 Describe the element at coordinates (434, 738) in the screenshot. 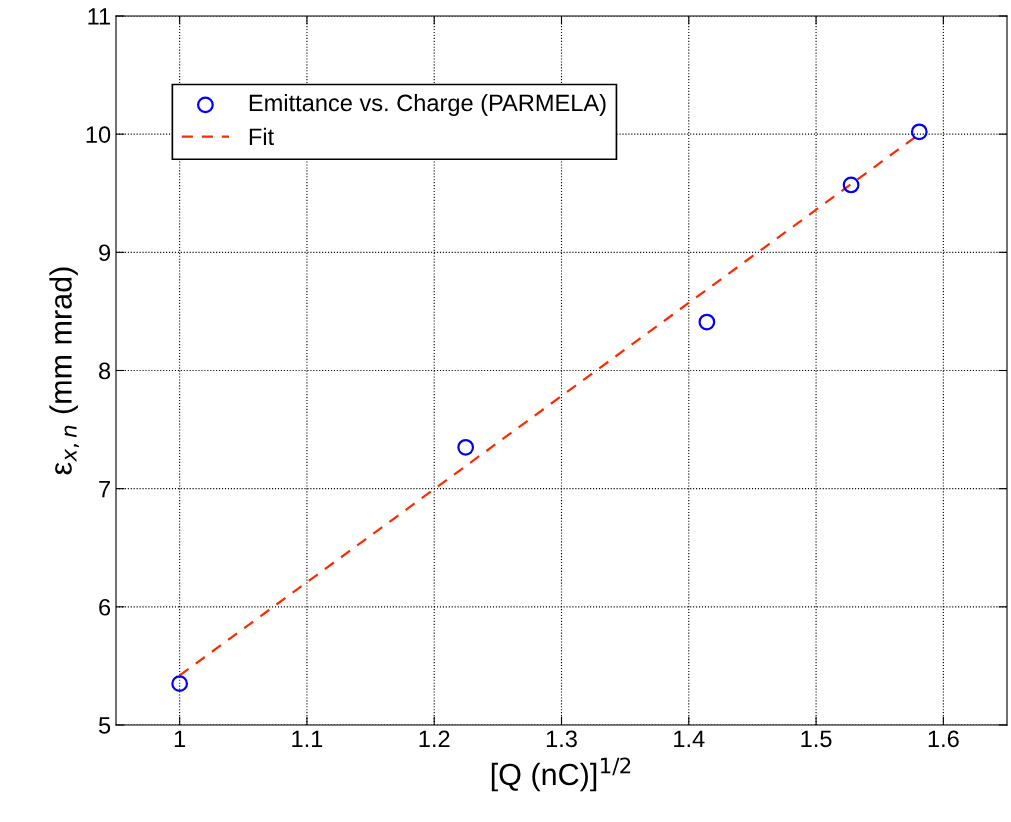

I see `x-tick-label: 1.2` at that location.